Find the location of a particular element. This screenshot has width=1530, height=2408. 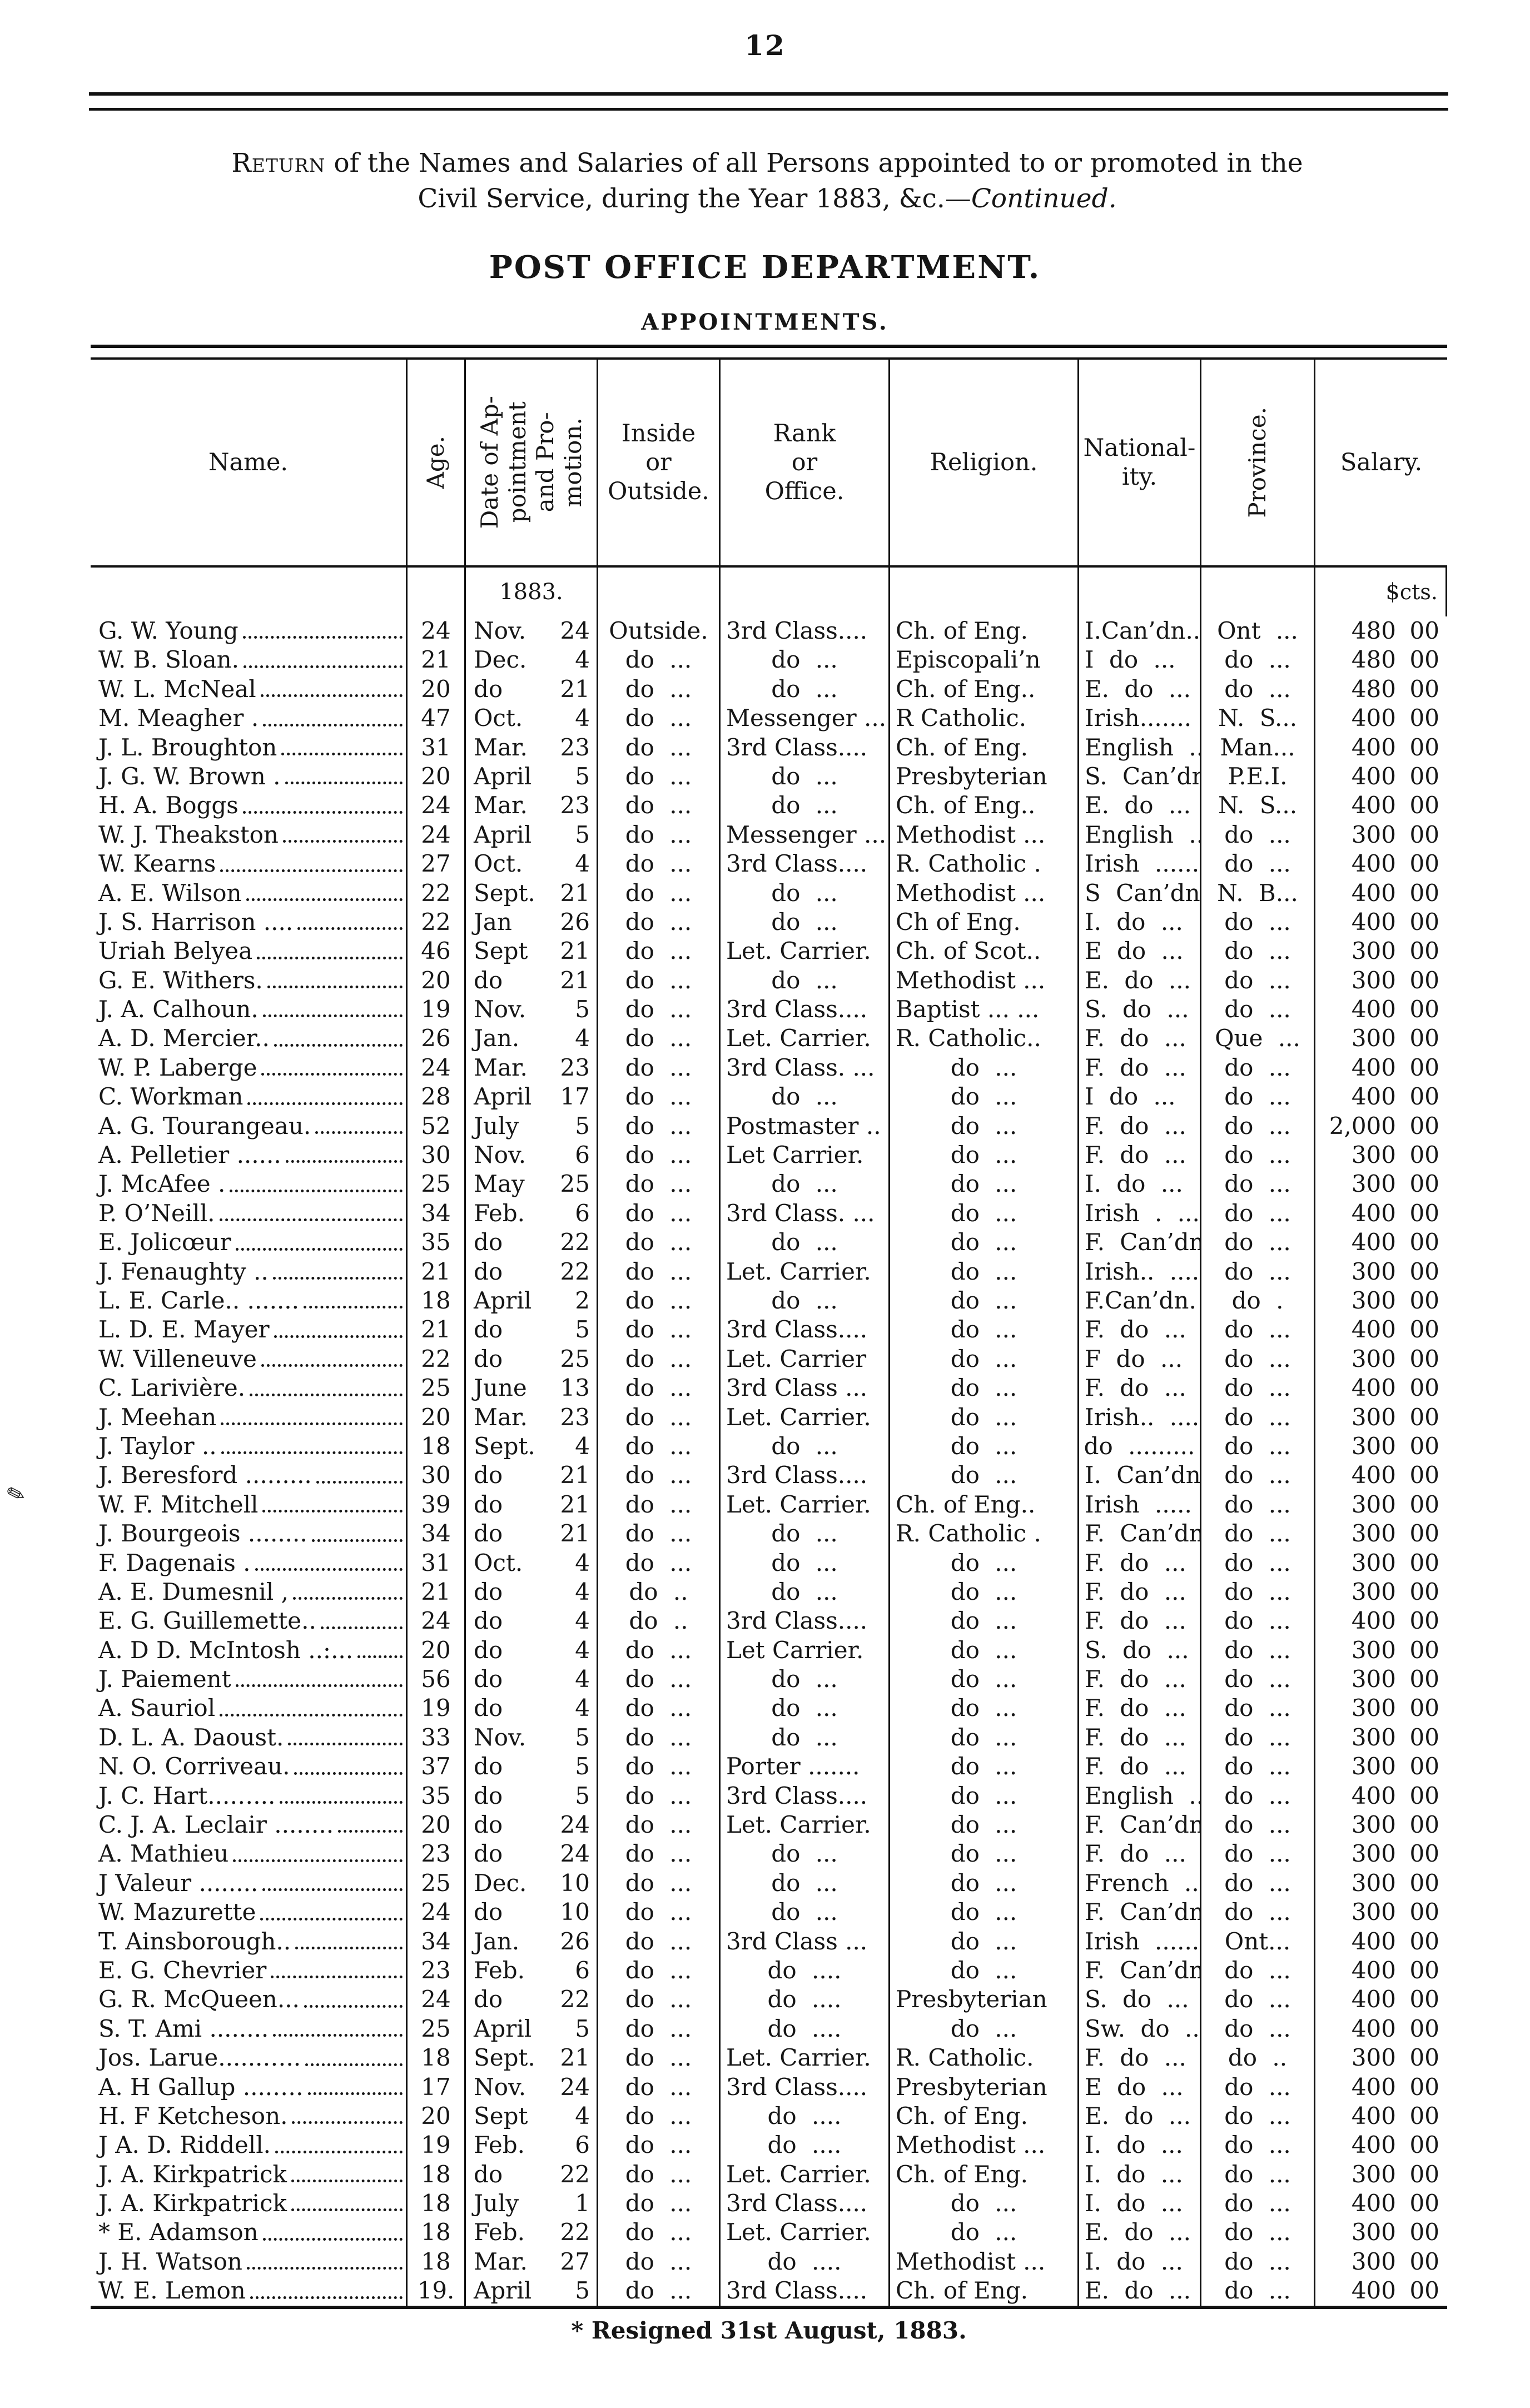

date-month: Jan. is located at coordinates (497, 1941).